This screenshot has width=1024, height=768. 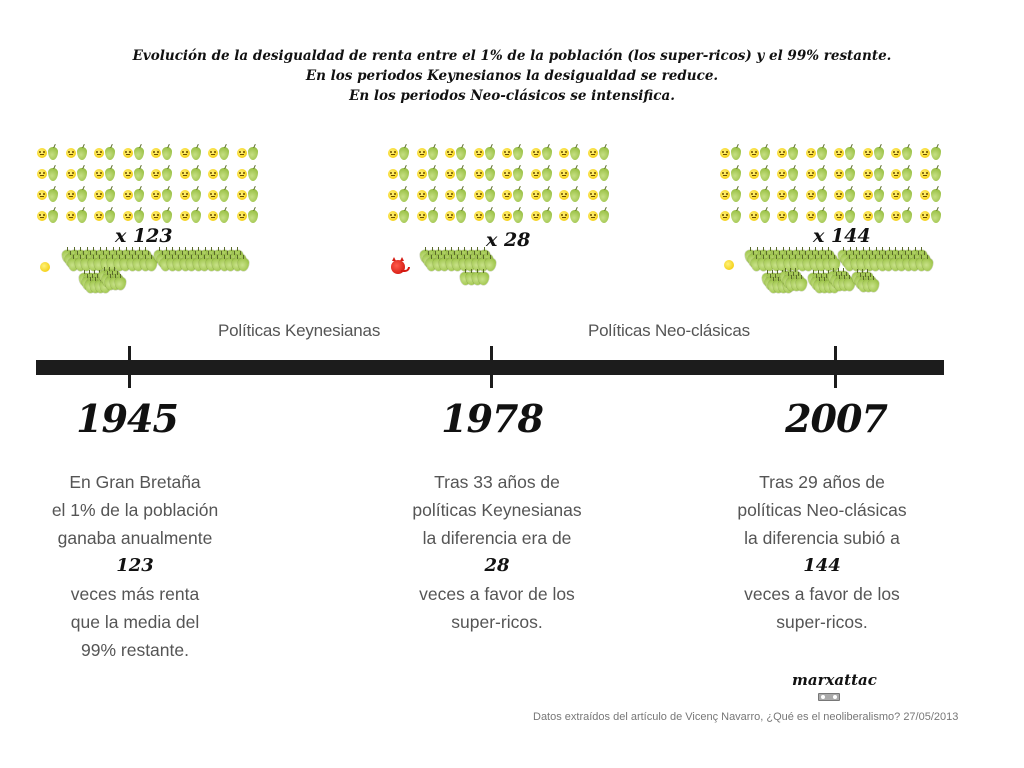 What do you see at coordinates (822, 565) in the screenshot?
I see `highlighted-ratio: 144` at bounding box center [822, 565].